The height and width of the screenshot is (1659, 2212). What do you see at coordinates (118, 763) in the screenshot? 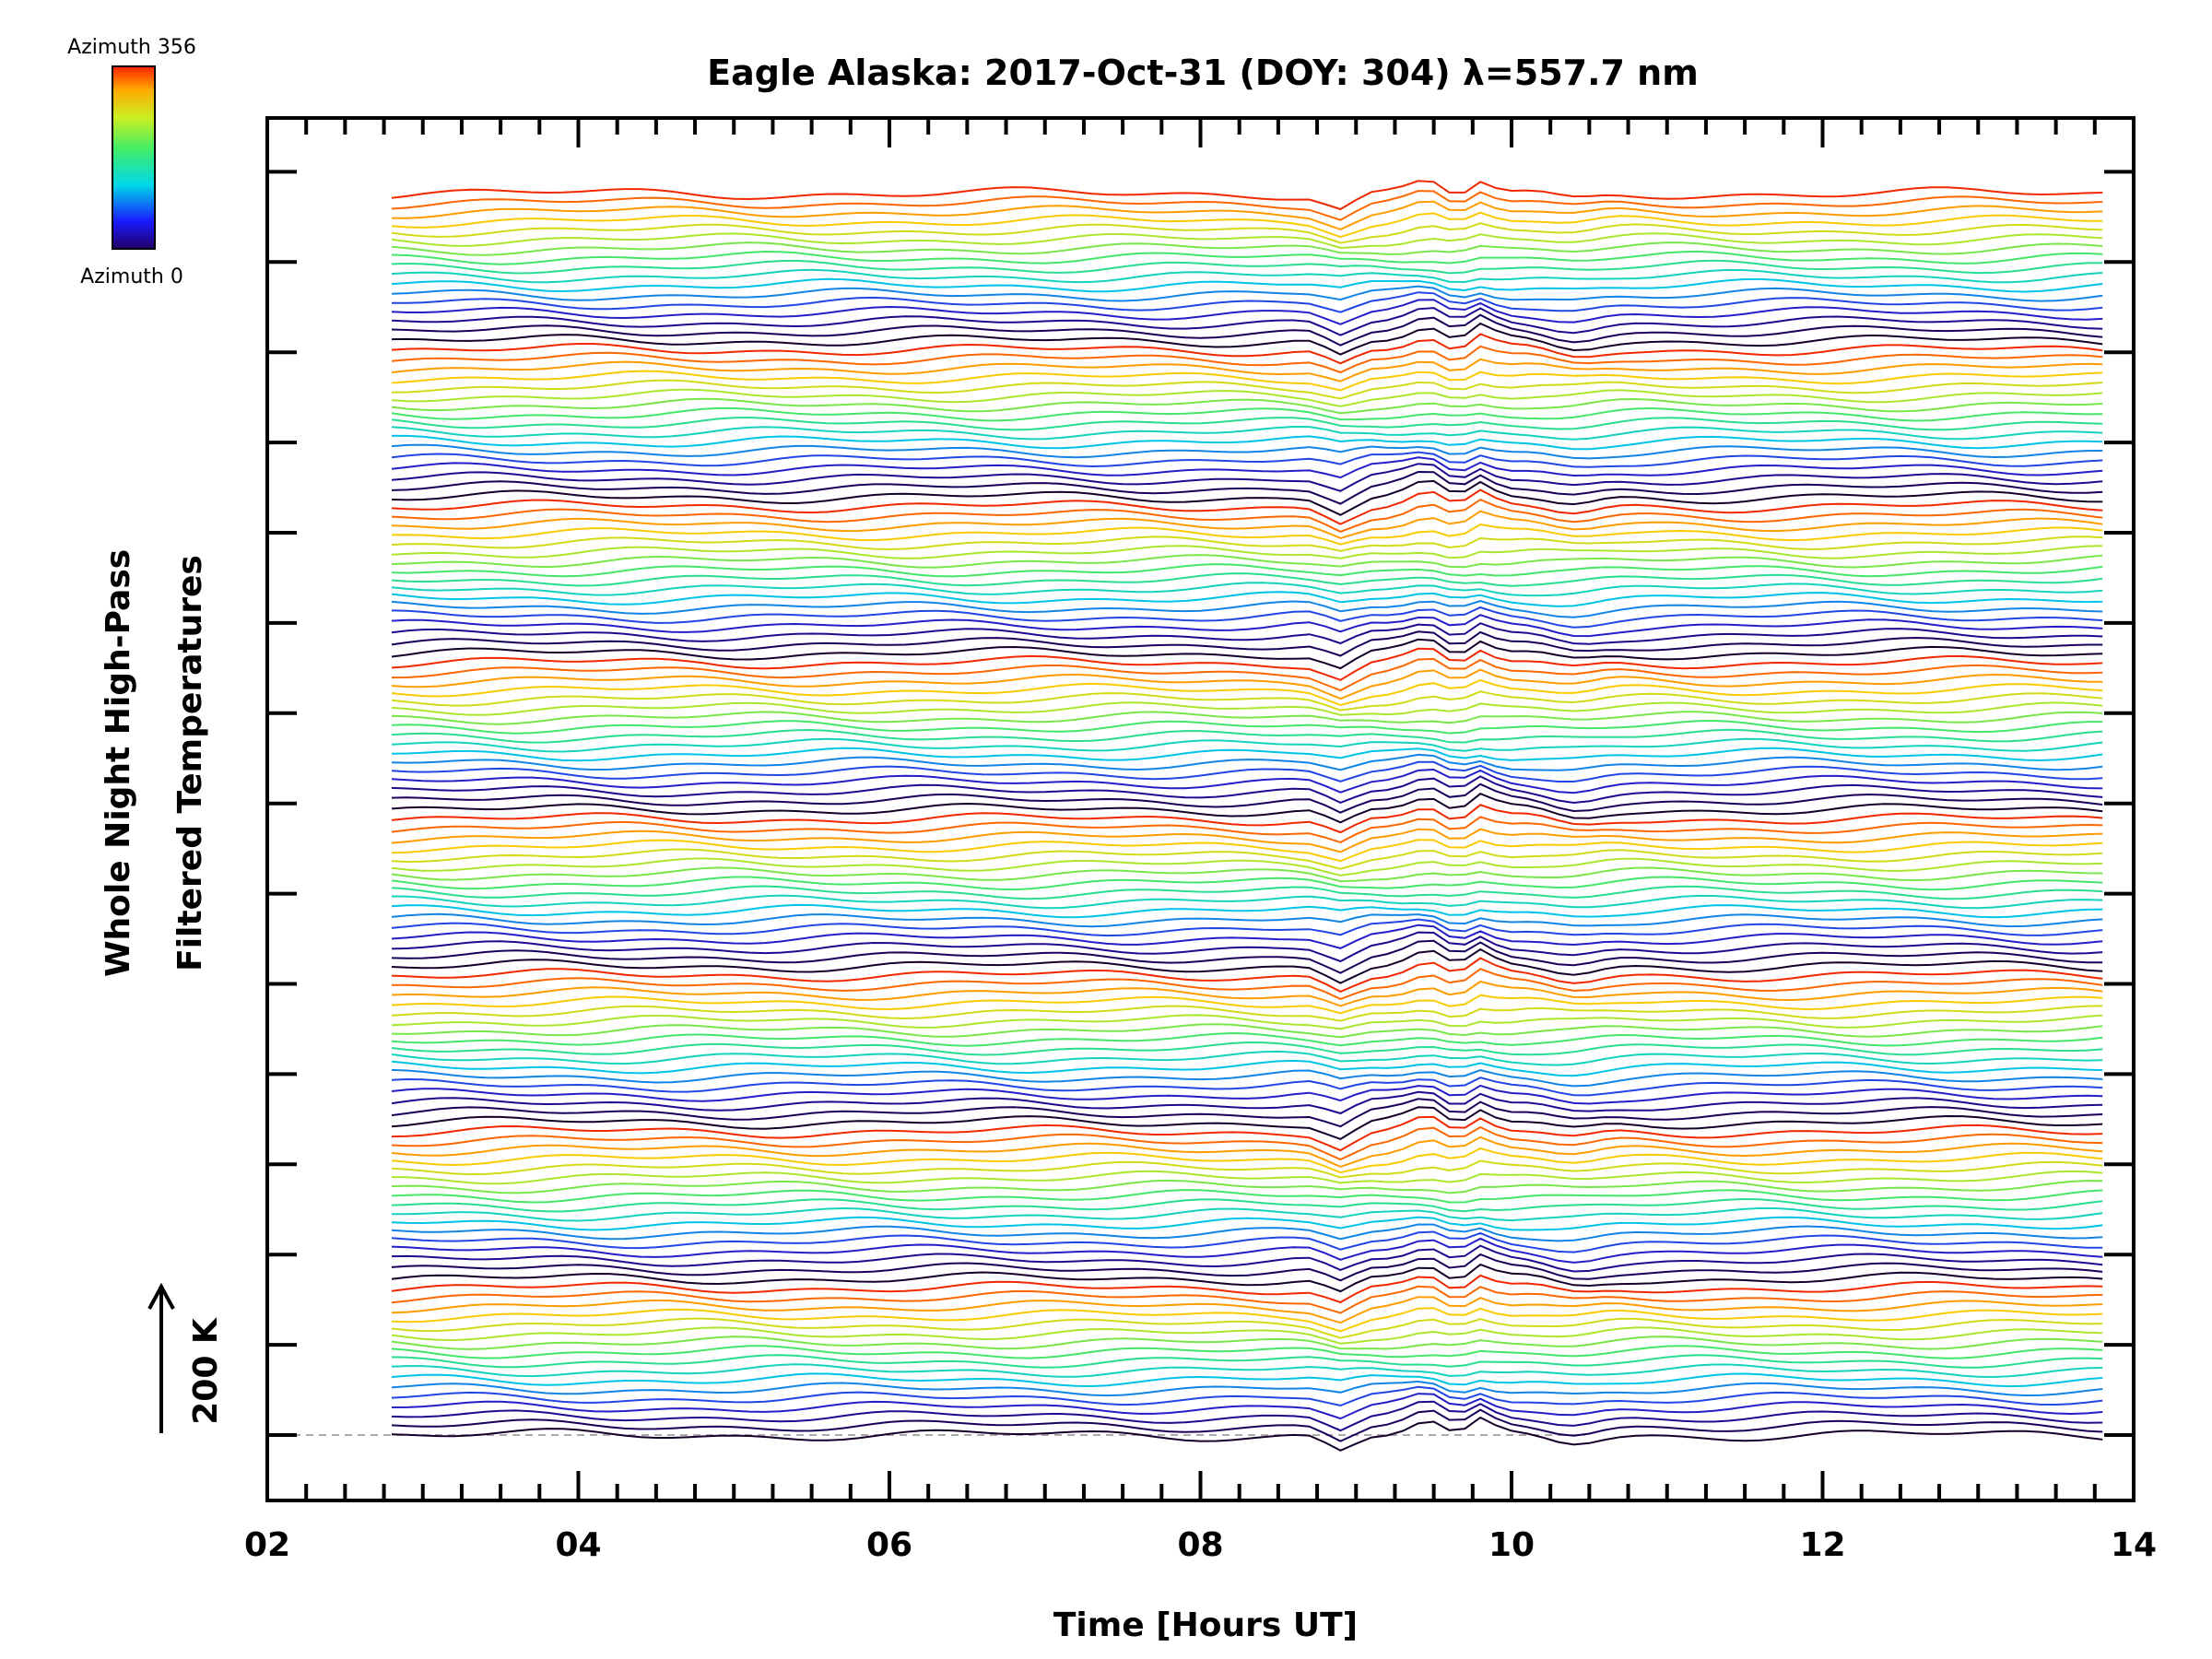
I see `y-axis-label-line1: Whole Night High-Pass` at bounding box center [118, 763].